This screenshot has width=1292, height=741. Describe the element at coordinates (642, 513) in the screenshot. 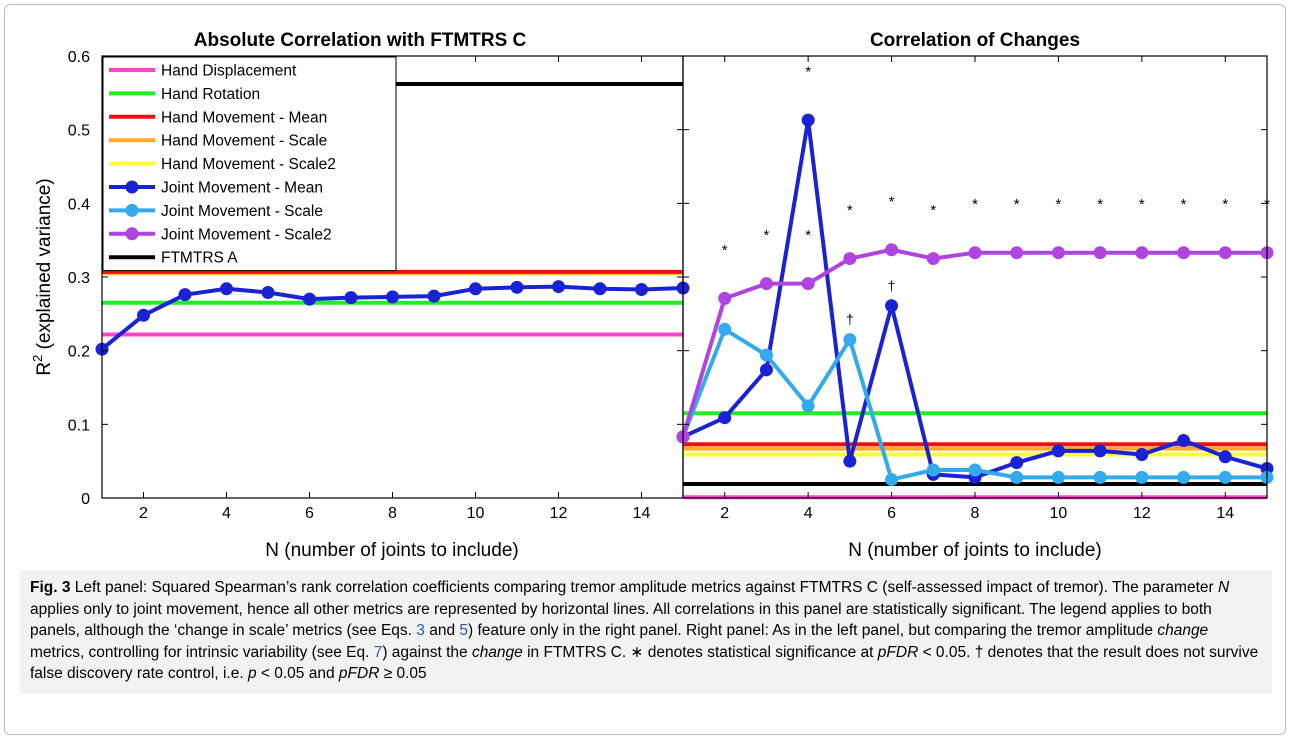

I see `left-x-tick-label: 14` at that location.